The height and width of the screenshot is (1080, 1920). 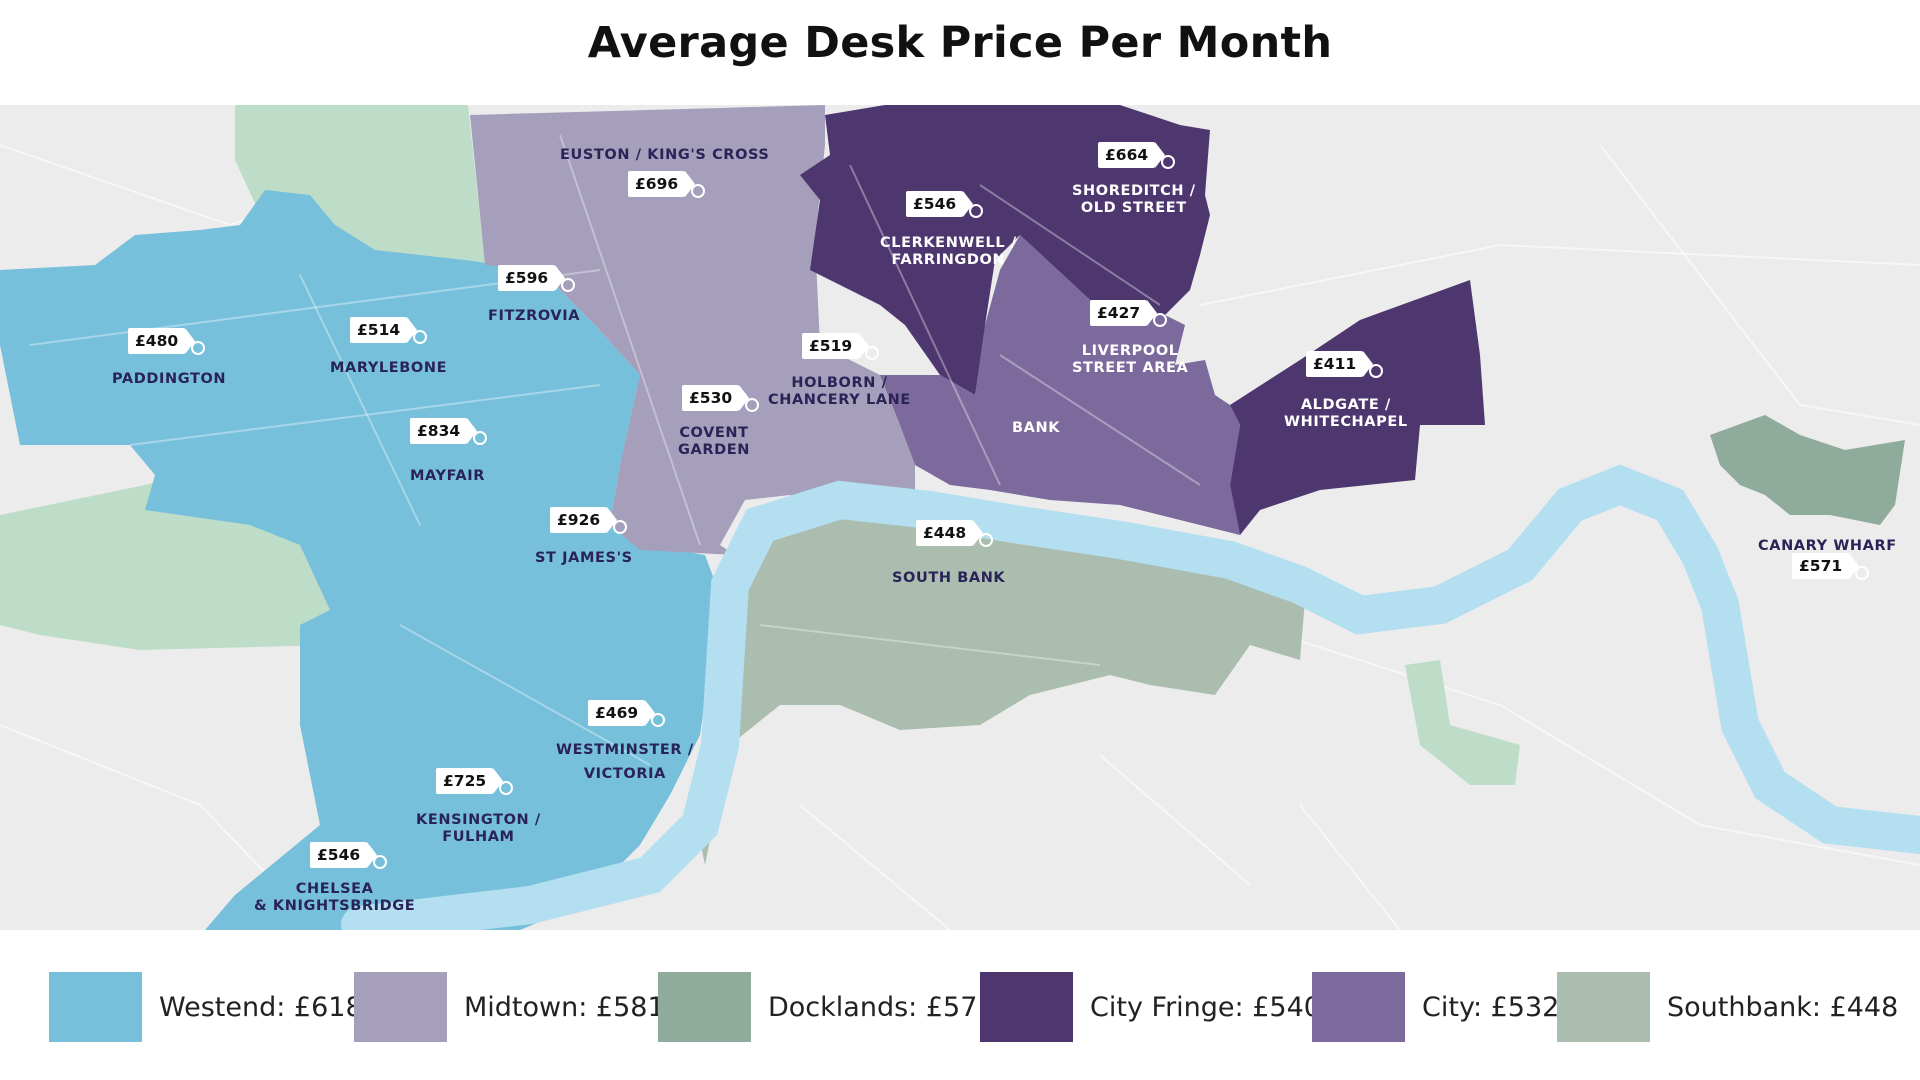 I want to click on label-st-james-line: ST JAMES'S, so click(x=584, y=558).